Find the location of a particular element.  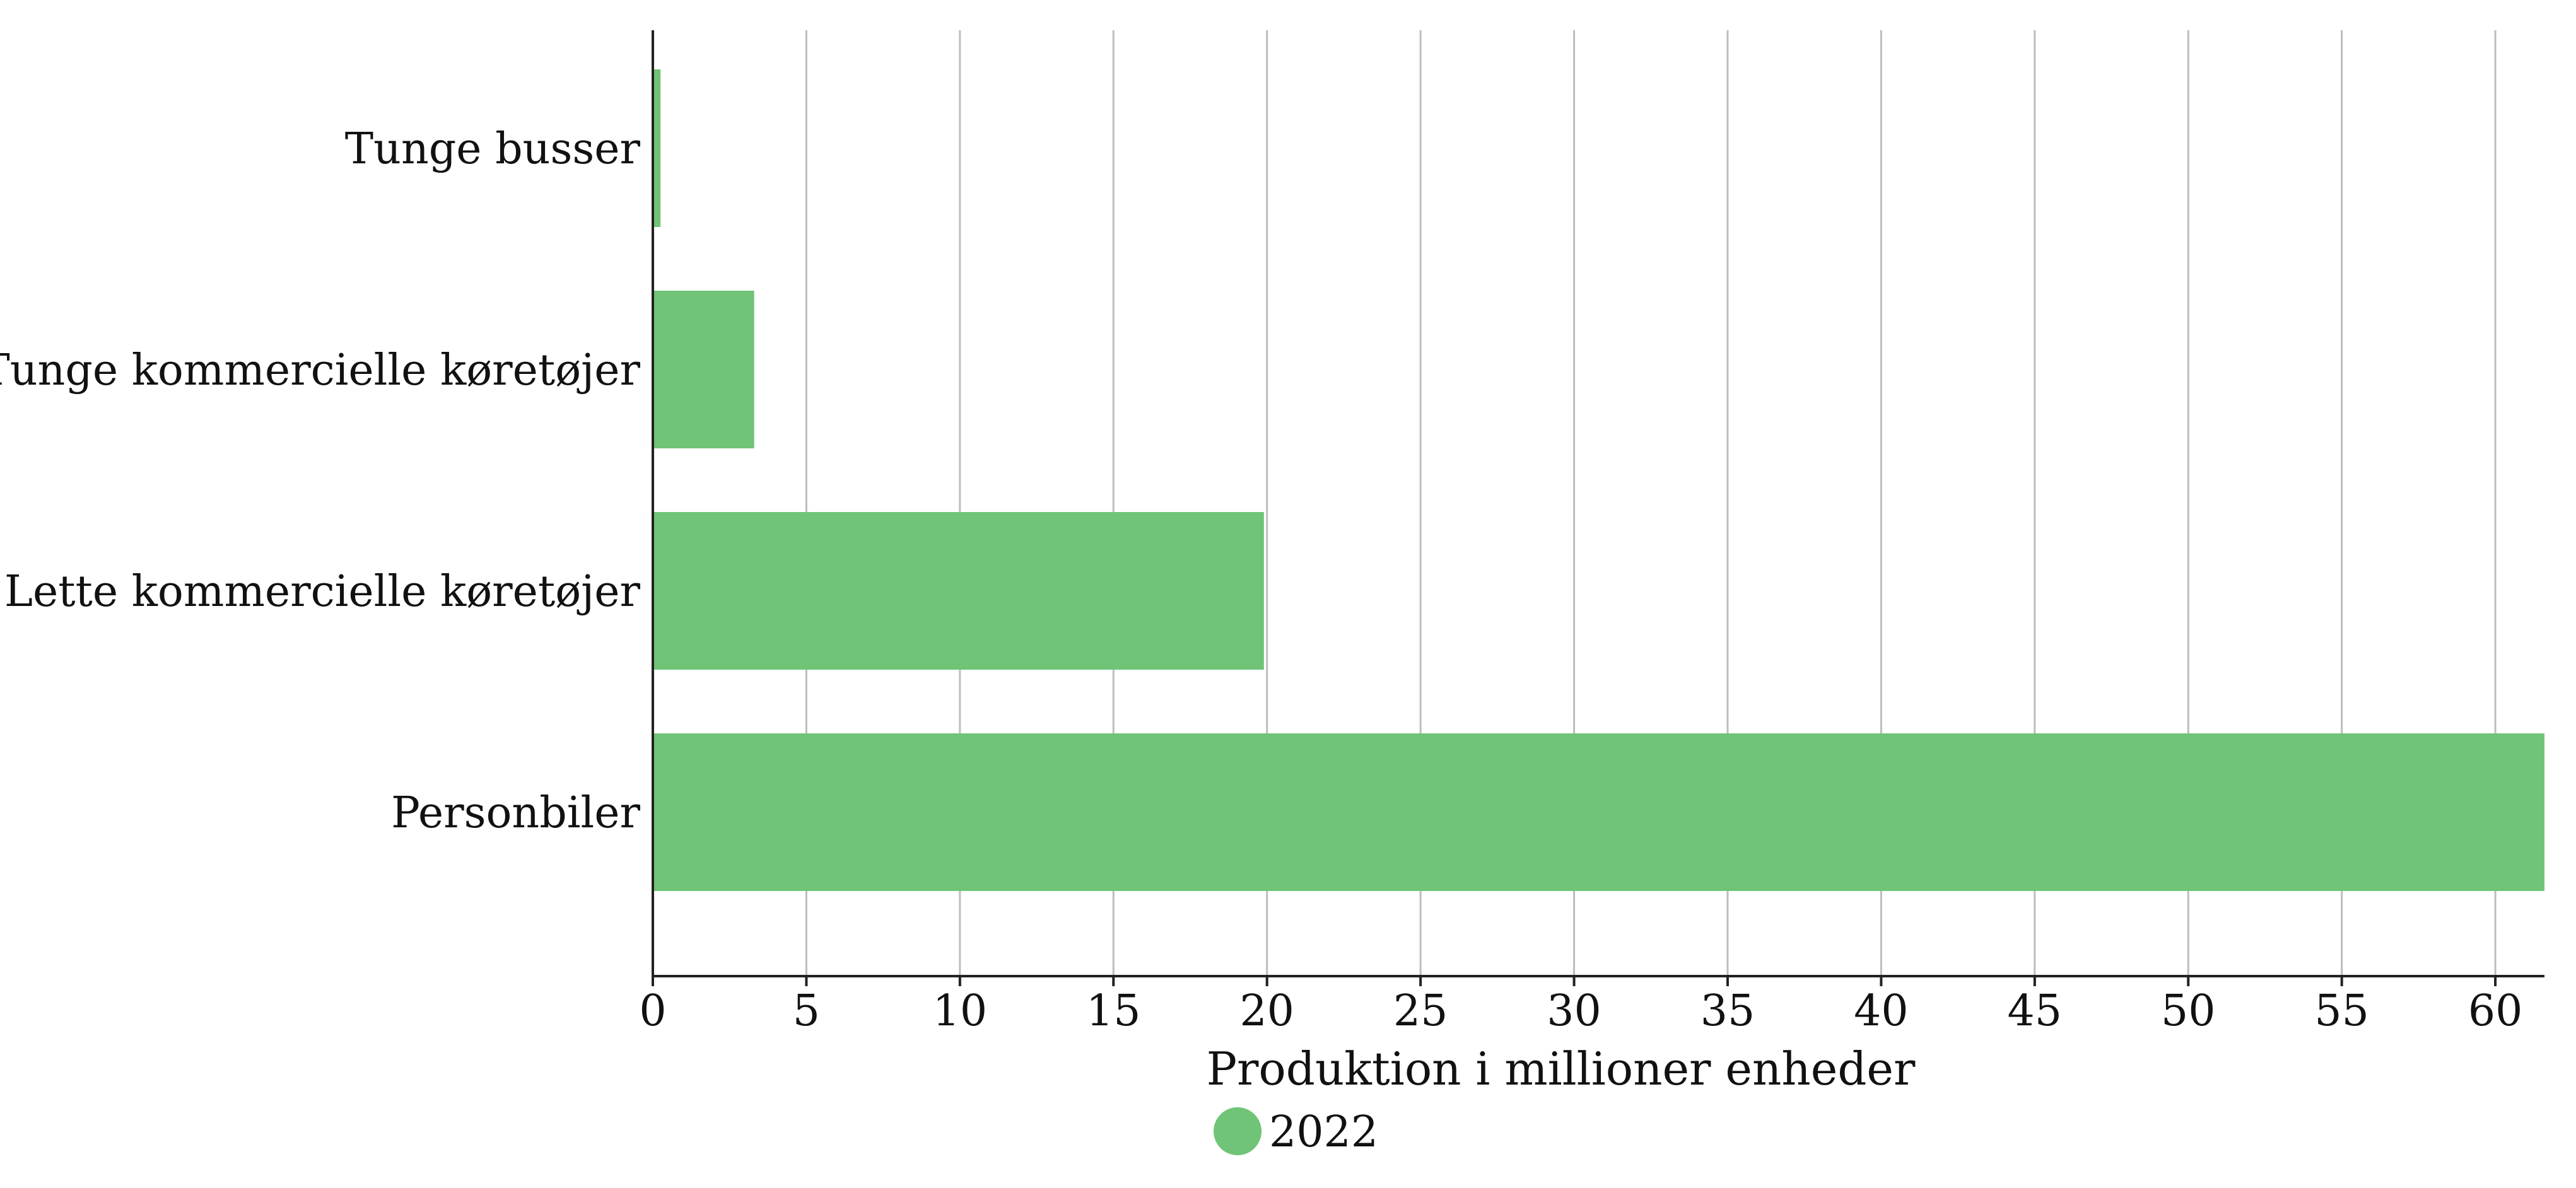

bar-personbiler is located at coordinates (1599, 812).